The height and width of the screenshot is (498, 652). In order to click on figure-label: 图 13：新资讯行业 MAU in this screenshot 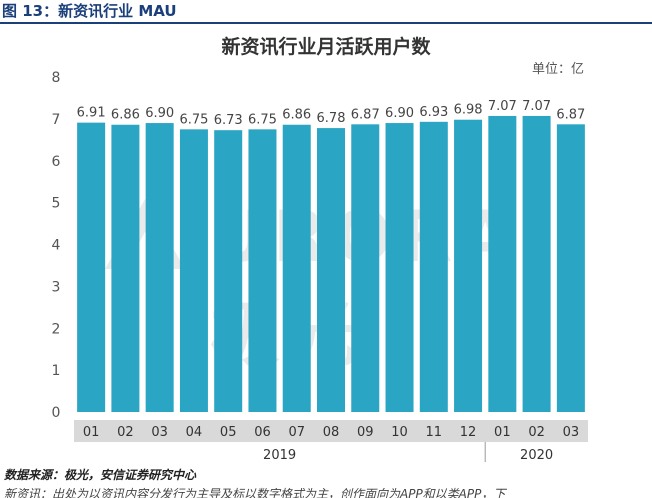, I will do `click(89, 11)`.